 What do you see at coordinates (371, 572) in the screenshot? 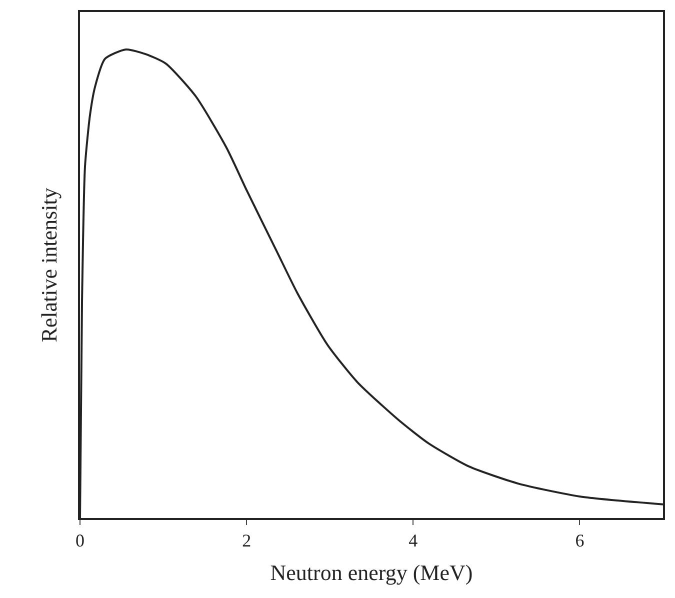
I see `x-axis-title: Neutron energy (MeV)` at bounding box center [371, 572].